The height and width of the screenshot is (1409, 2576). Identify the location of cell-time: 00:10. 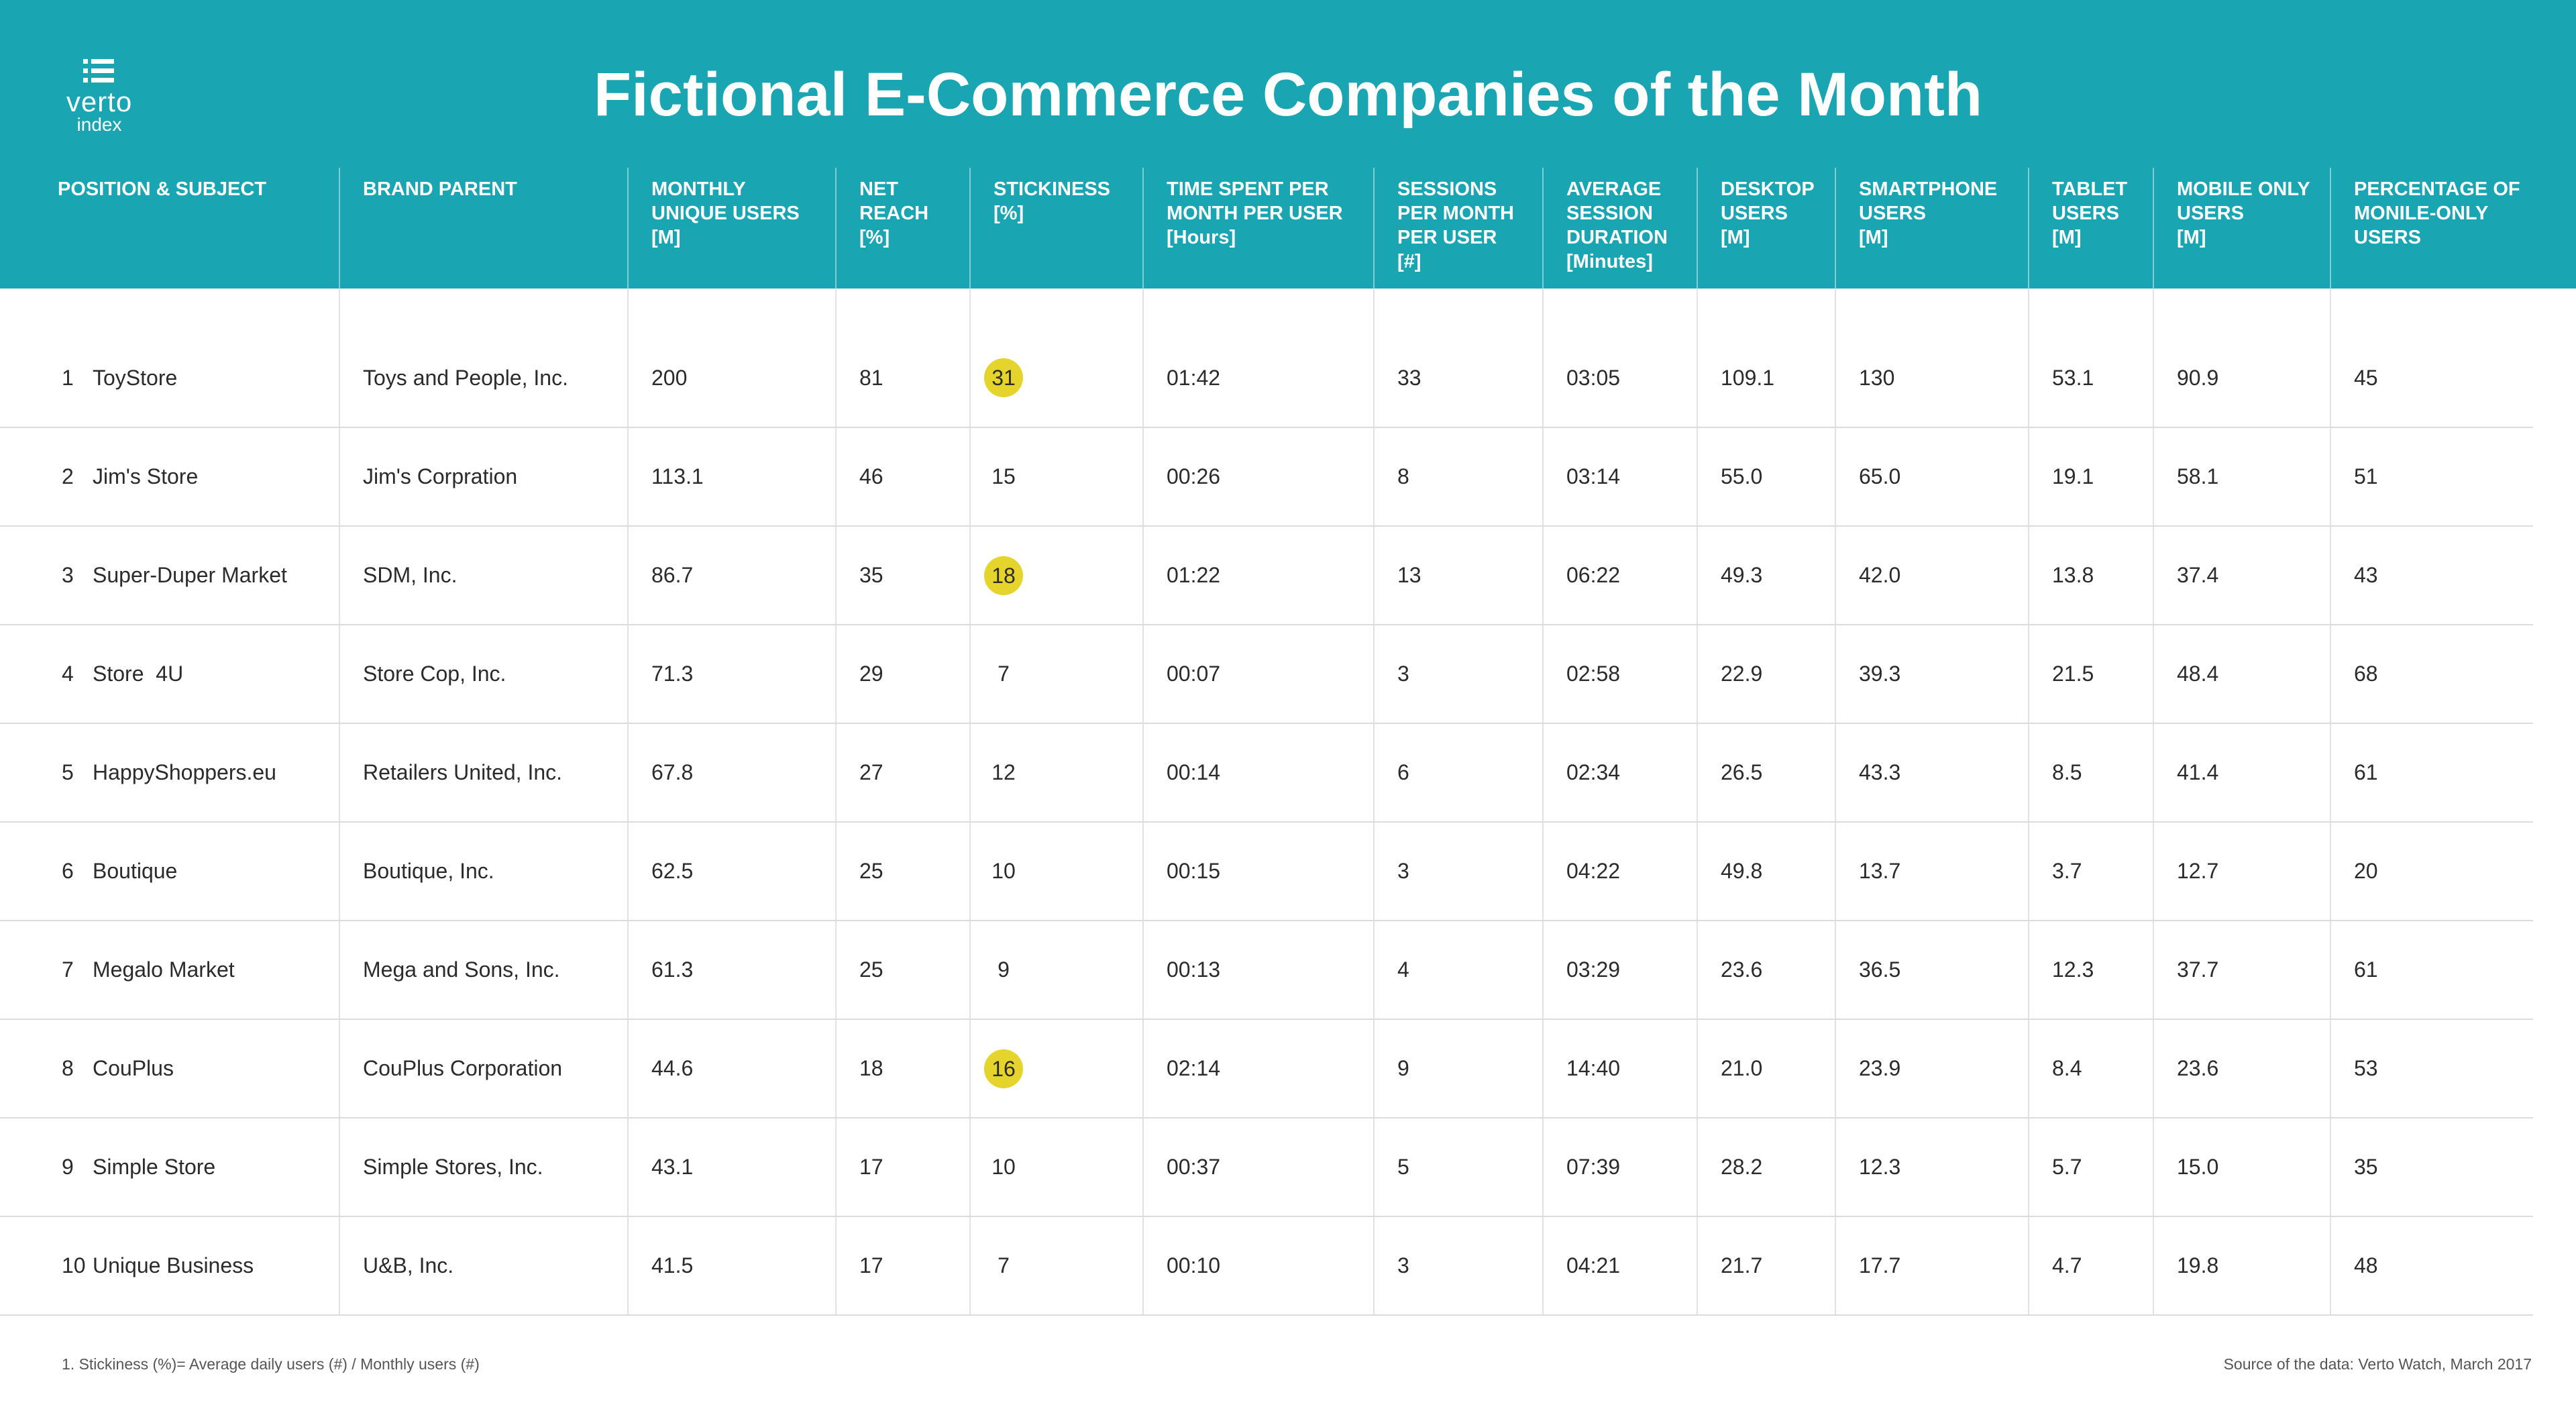
(1258, 1266).